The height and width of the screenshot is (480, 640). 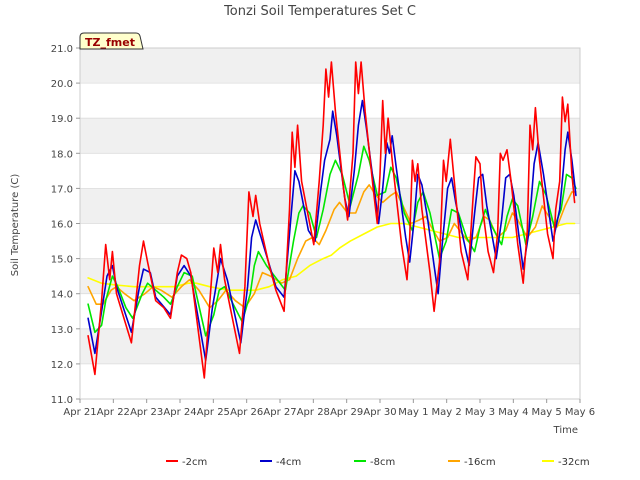 What do you see at coordinates (319, 11) in the screenshot?
I see `chart-title: Tonzi Soil Temperatures Set C` at bounding box center [319, 11].